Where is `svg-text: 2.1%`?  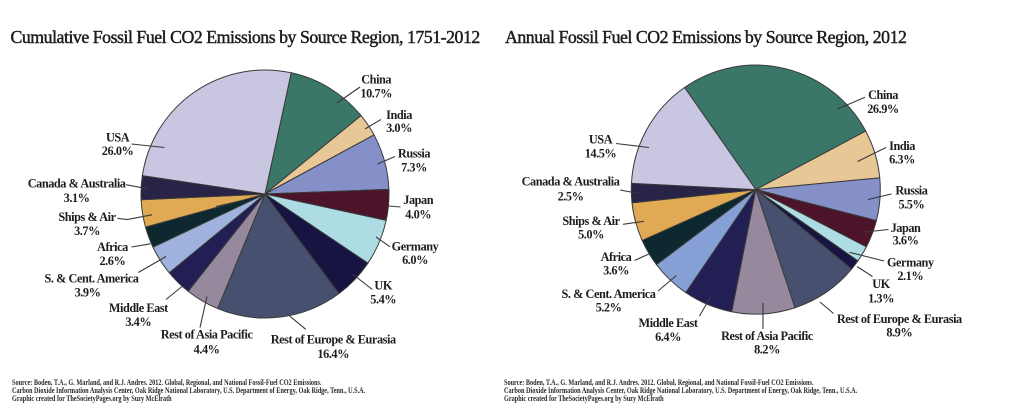
svg-text: 2.1% is located at coordinates (910, 276).